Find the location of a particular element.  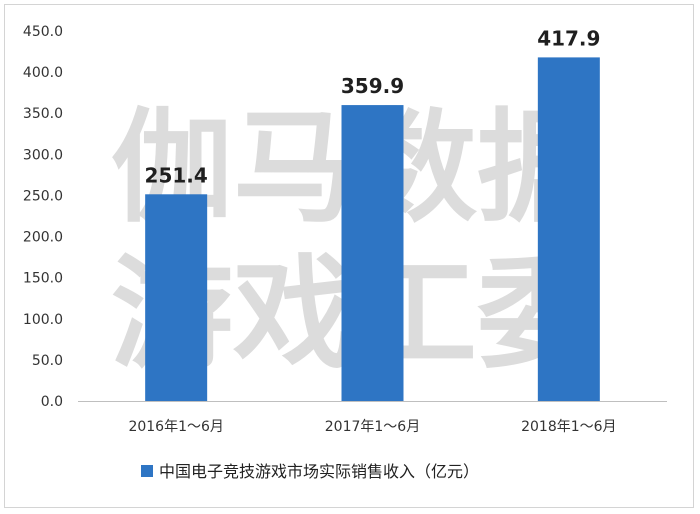

y-tick-label: 450.0 is located at coordinates (43, 32).